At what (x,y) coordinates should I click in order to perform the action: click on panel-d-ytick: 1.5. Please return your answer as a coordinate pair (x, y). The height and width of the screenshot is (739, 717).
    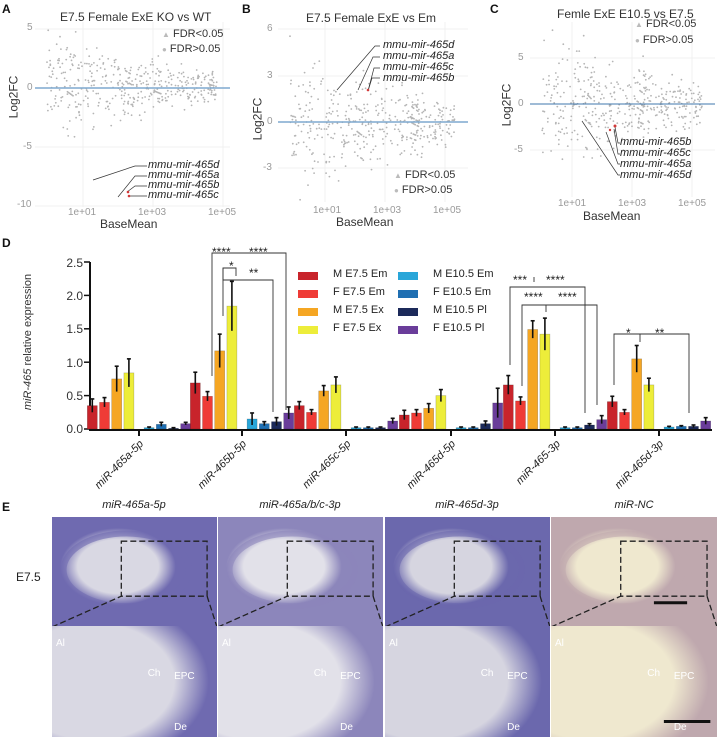
    Looking at the image, I should click on (74, 329).